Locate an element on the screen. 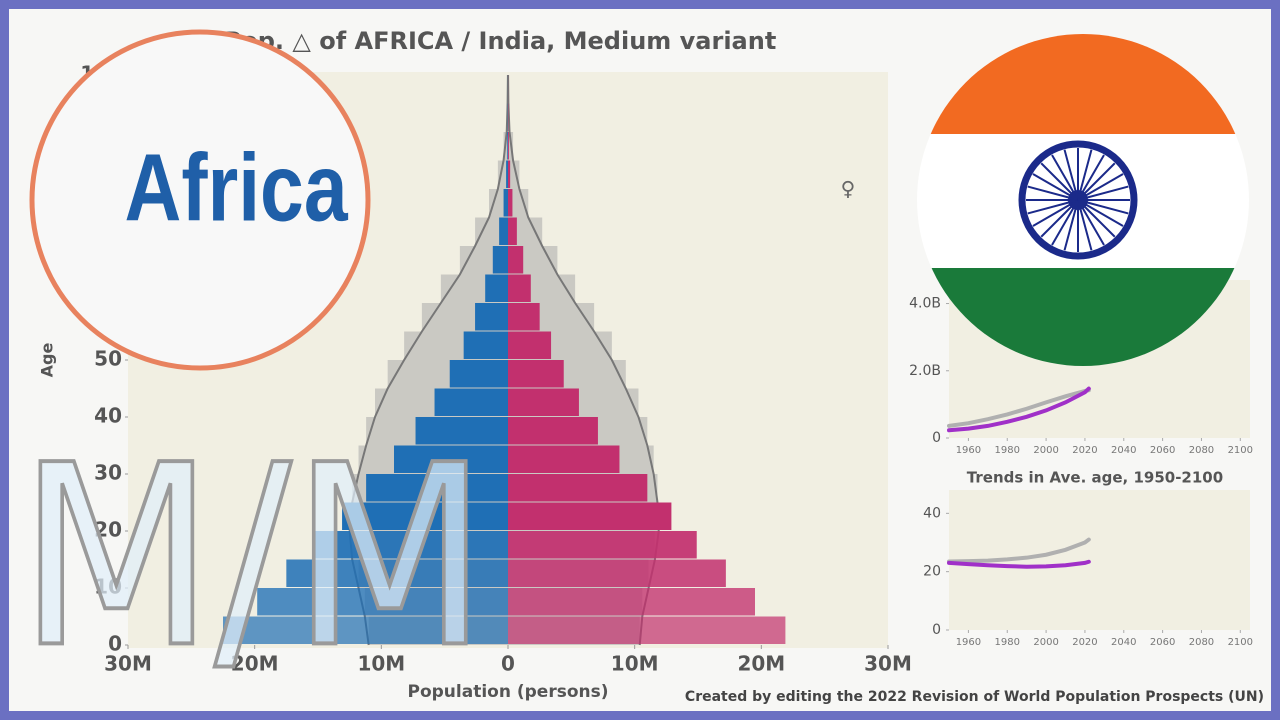 The image size is (1280, 720). badge-circle is located at coordinates (200, 200).